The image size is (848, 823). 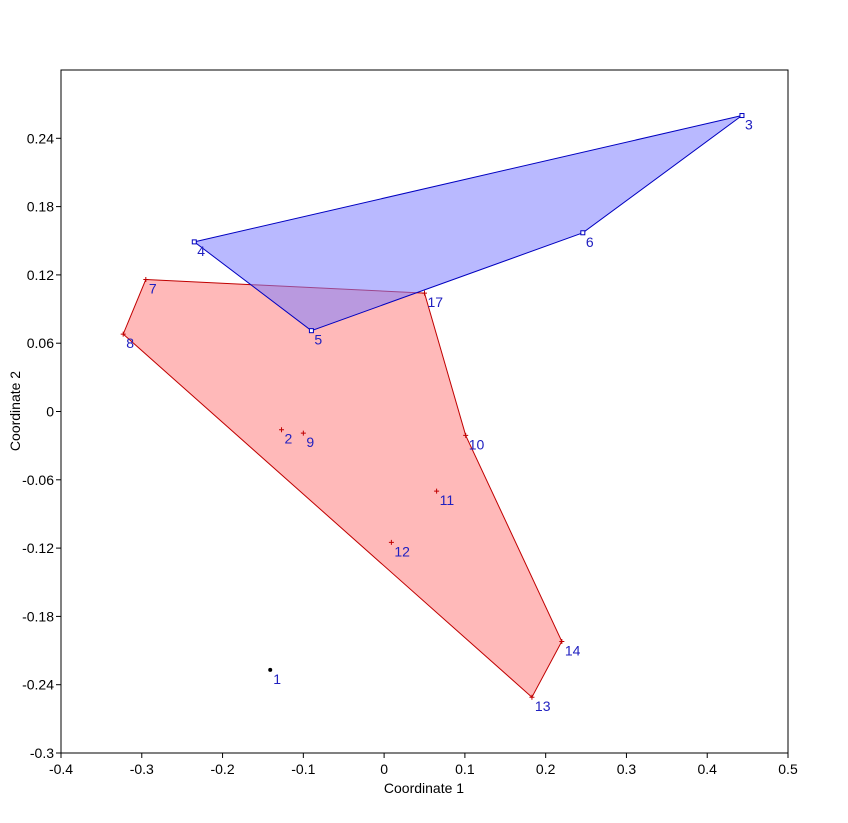 I want to click on point-label: 12, so click(x=402, y=551).